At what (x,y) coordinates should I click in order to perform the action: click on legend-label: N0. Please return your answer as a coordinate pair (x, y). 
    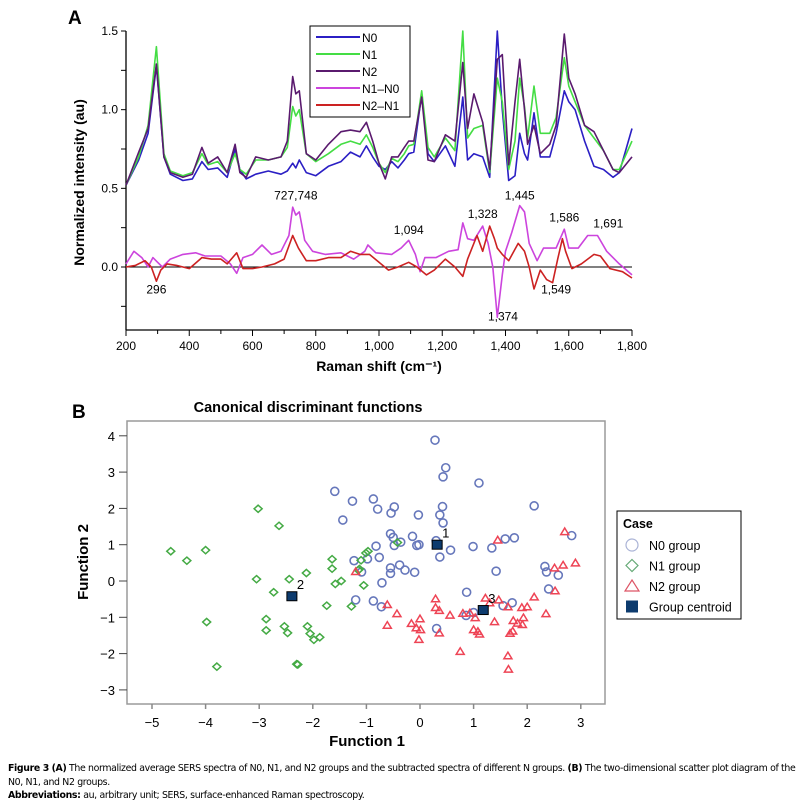
    Looking at the image, I should click on (370, 38).